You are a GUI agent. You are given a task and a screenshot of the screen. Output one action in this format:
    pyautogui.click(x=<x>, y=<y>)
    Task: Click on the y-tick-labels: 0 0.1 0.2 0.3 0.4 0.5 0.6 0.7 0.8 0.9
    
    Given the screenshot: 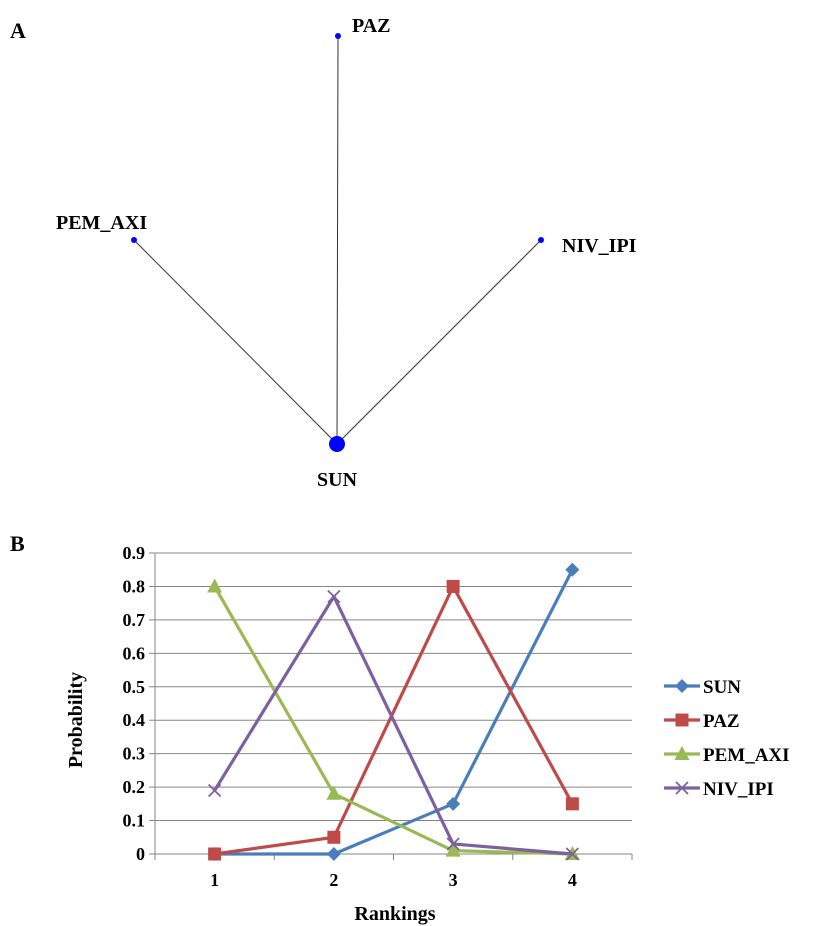 What is the action you would take?
    pyautogui.click(x=134, y=703)
    